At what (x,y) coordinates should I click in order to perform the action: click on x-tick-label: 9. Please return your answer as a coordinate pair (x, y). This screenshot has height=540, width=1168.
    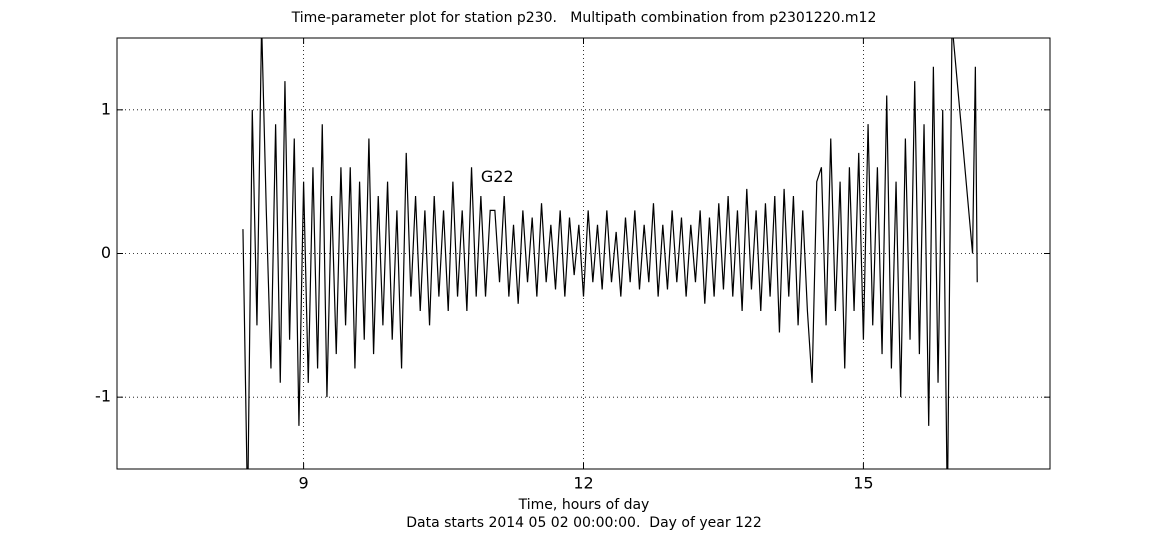
    Looking at the image, I should click on (304, 483).